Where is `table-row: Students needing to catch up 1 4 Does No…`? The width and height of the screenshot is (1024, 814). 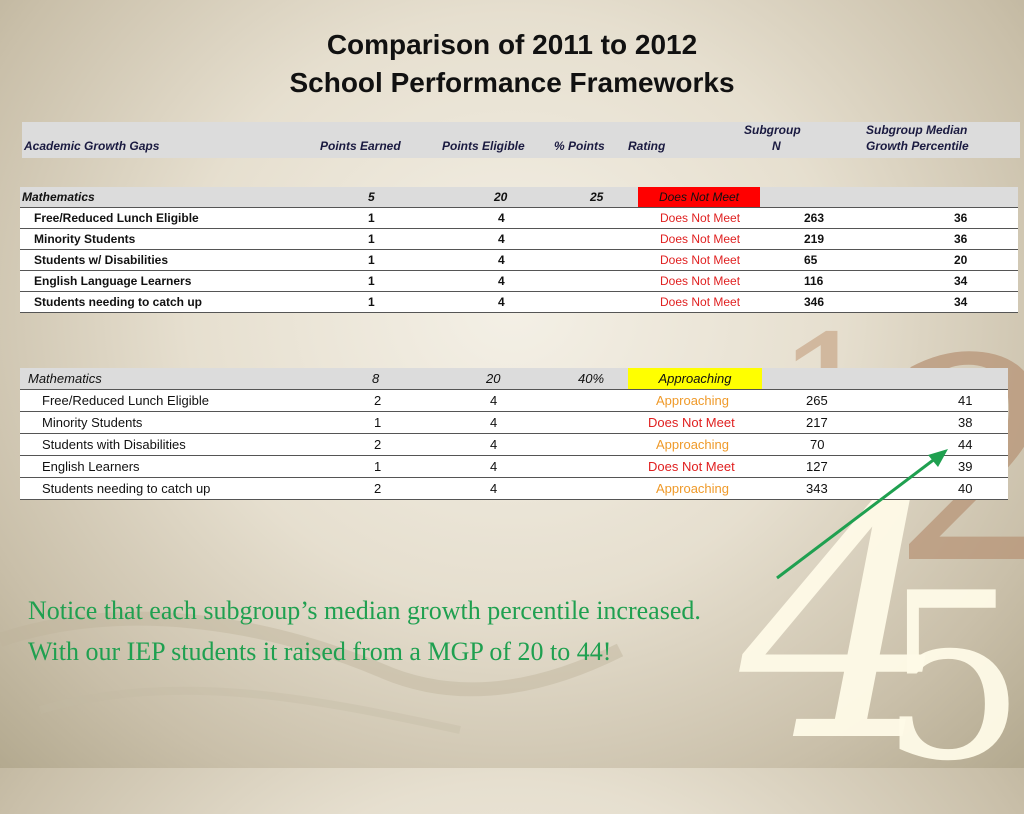
table-row: Students needing to catch up 1 4 Does No… is located at coordinates (519, 302).